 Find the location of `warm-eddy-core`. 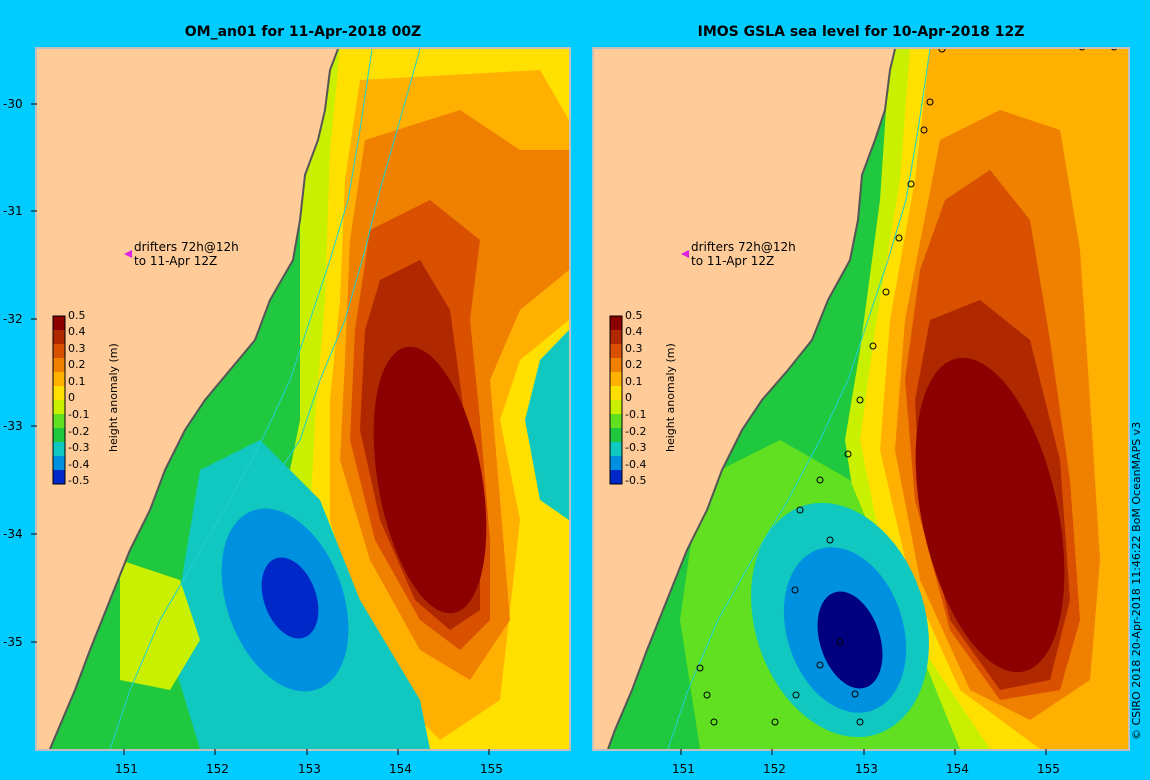

warm-eddy-core is located at coordinates (990, 515).